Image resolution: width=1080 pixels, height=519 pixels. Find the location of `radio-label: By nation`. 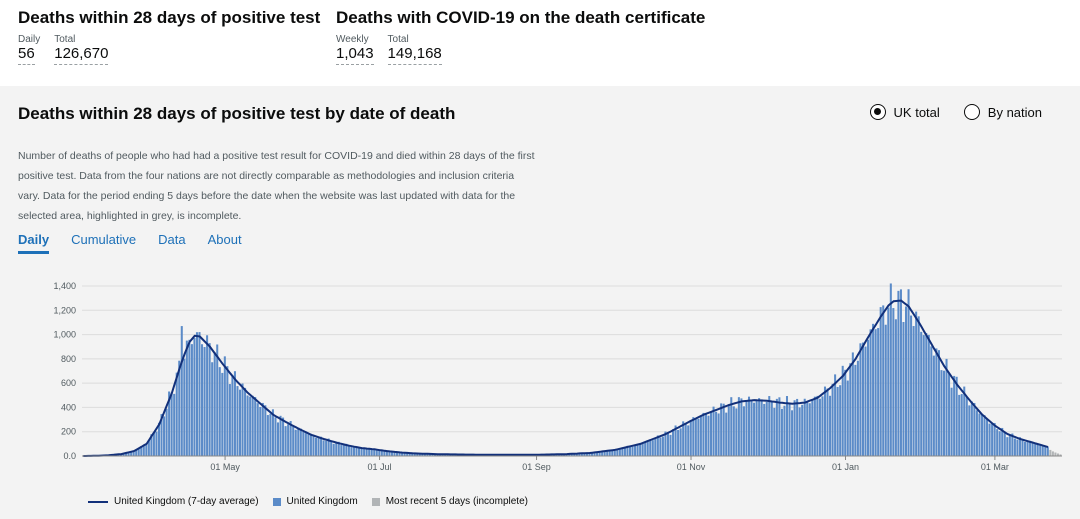

radio-label: By nation is located at coordinates (1014, 112).